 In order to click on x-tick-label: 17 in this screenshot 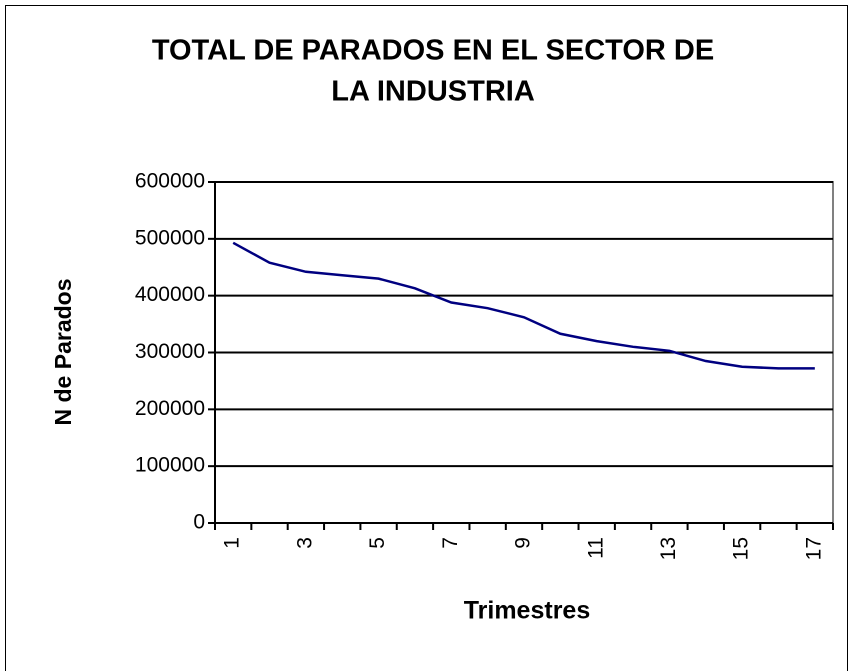, I will do `click(813, 548)`.